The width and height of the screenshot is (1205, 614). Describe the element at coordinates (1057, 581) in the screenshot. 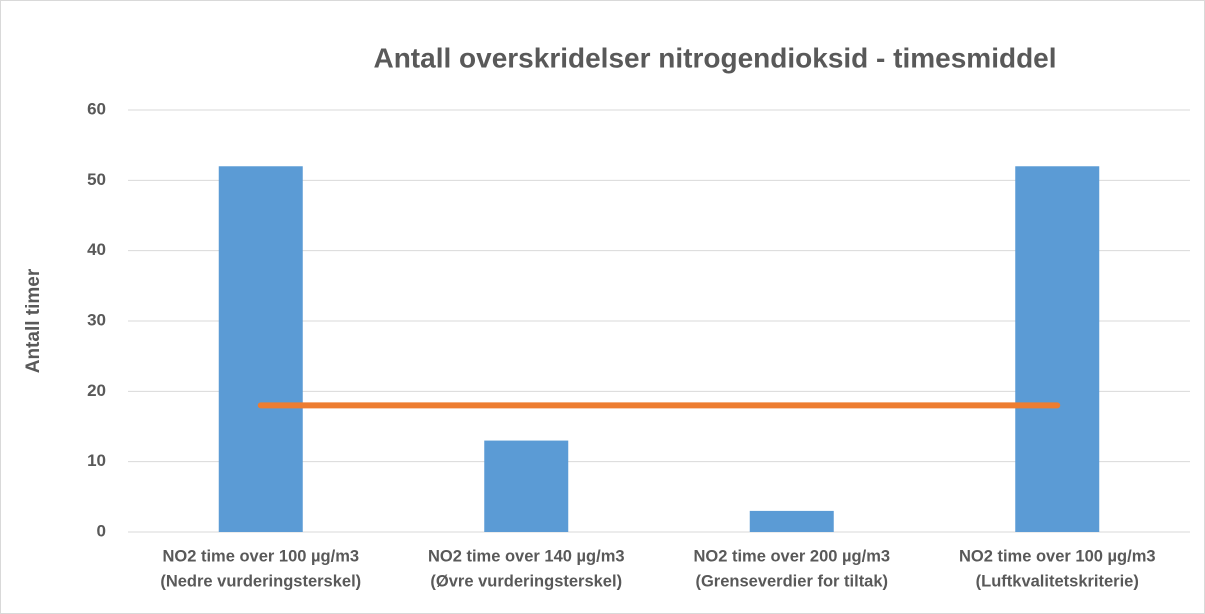

I see `x-tick-label: (Luftkvalitetskriterie)` at that location.